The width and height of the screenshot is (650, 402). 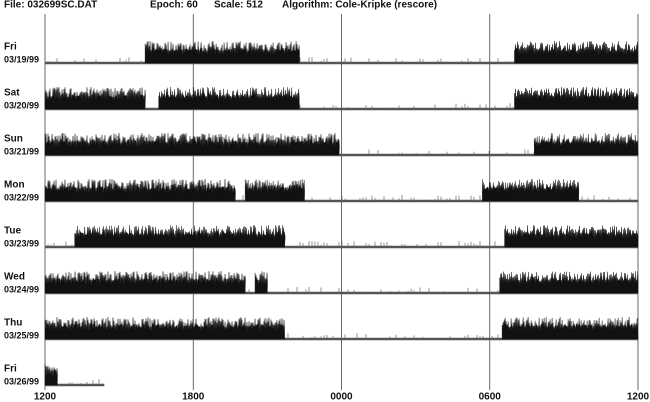 I want to click on day-label: Mon, so click(x=14, y=185).